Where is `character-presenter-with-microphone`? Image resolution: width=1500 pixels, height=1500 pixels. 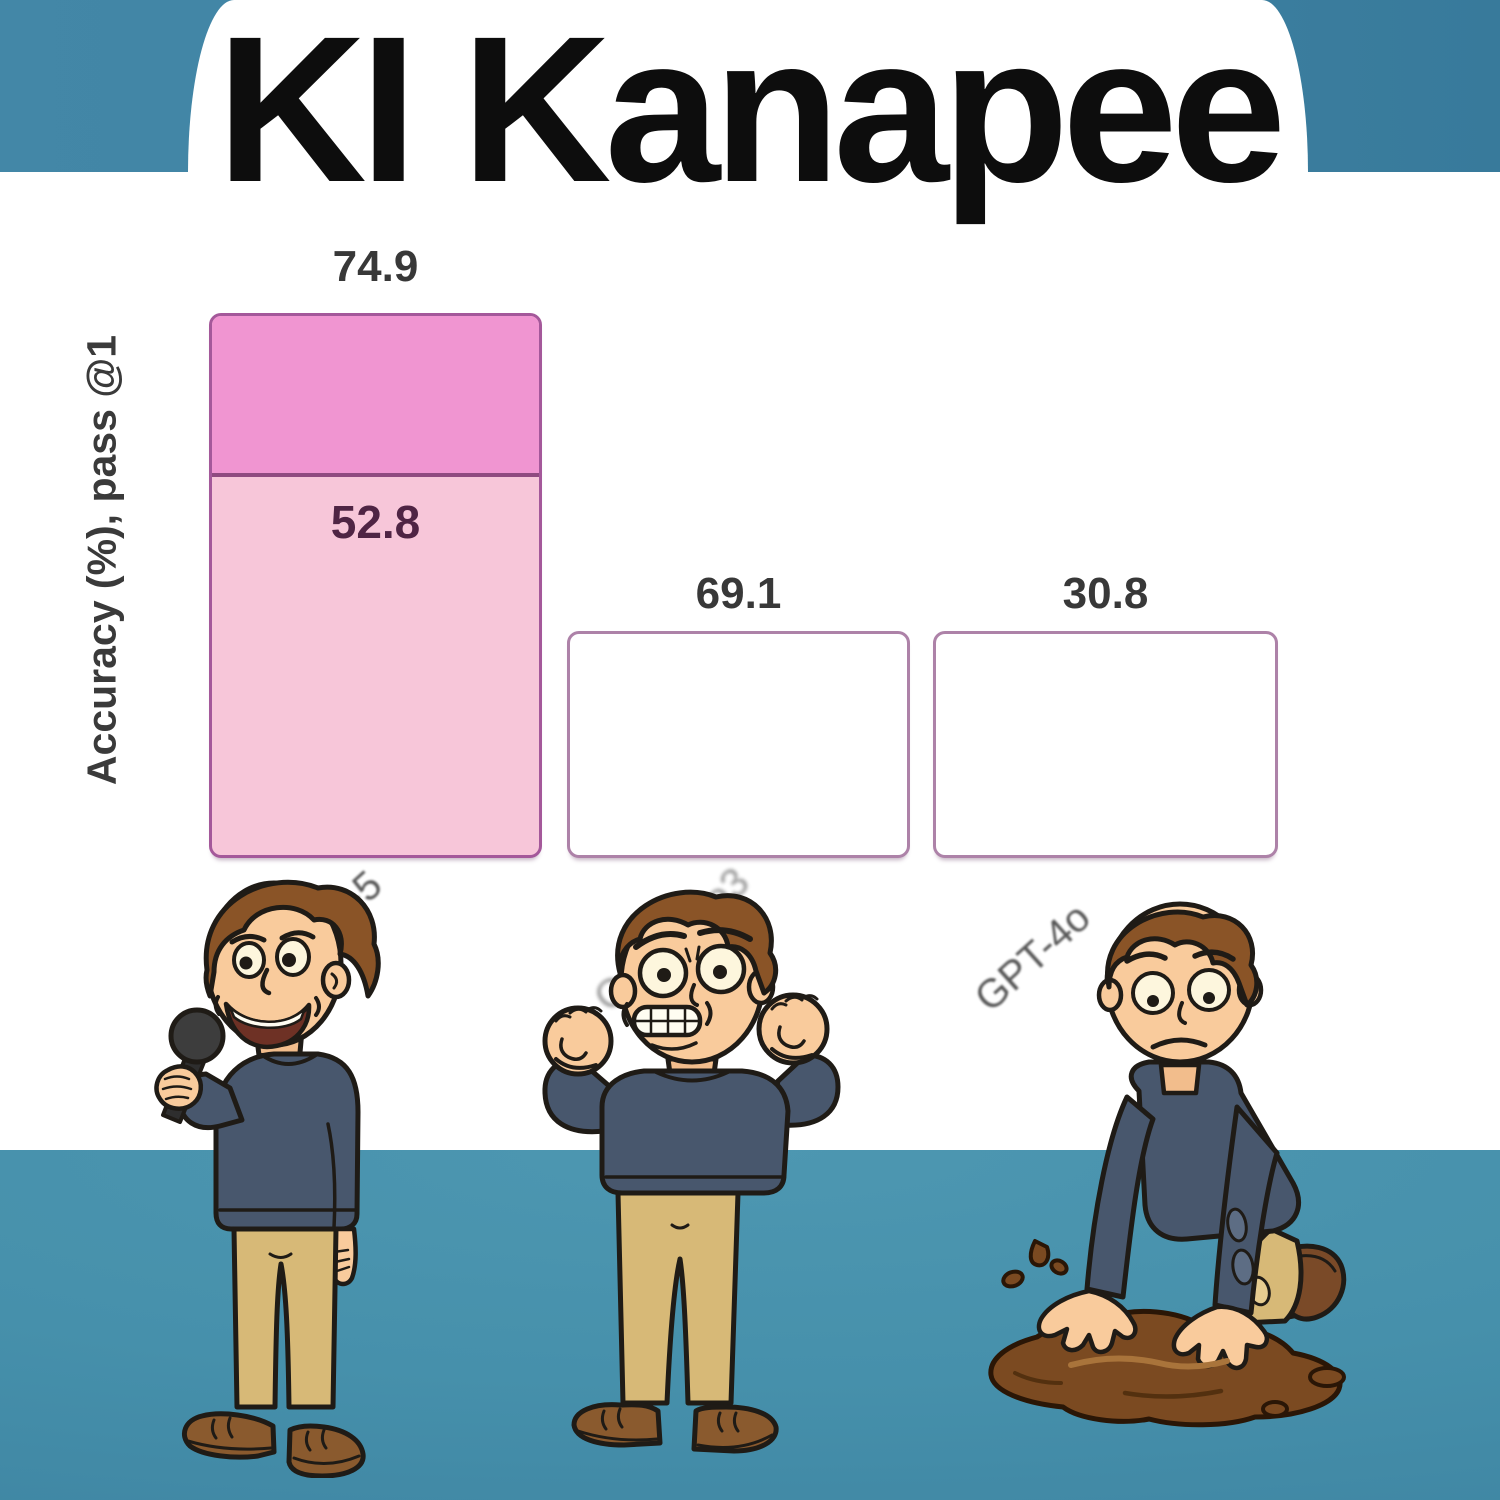 character-presenter-with-microphone is located at coordinates (267, 1178).